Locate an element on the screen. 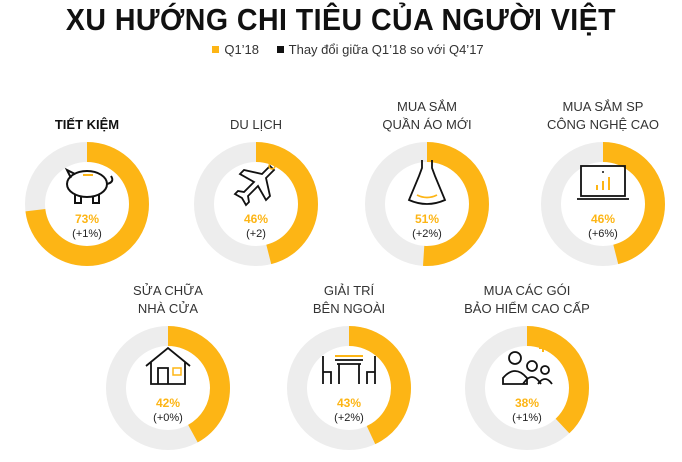 This screenshot has height=462, width=682. value-label: 38% is located at coordinates (527, 403).